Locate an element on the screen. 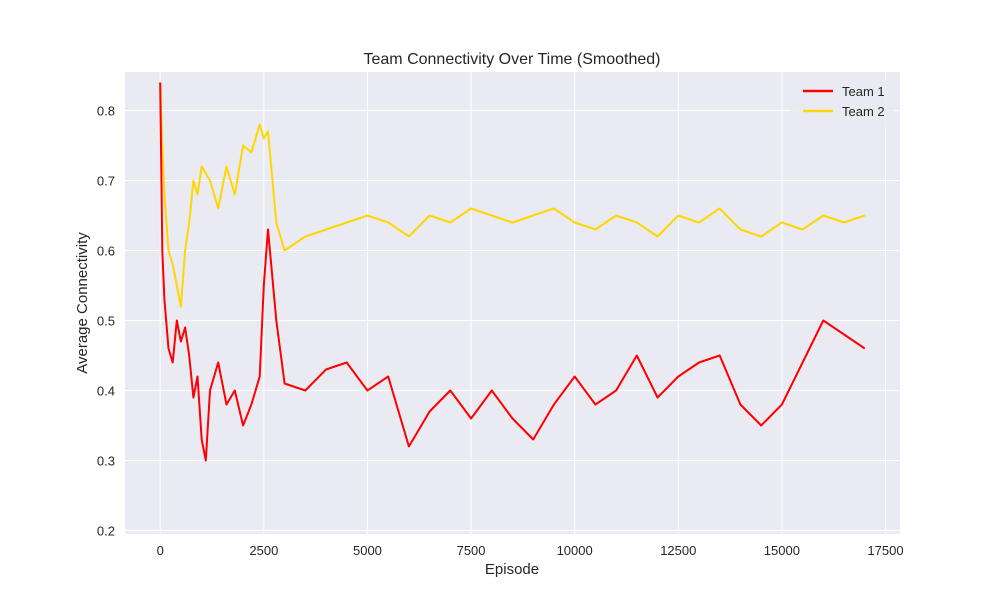 The height and width of the screenshot is (605, 1000). y-tick-label: 0.5 is located at coordinates (106, 321).